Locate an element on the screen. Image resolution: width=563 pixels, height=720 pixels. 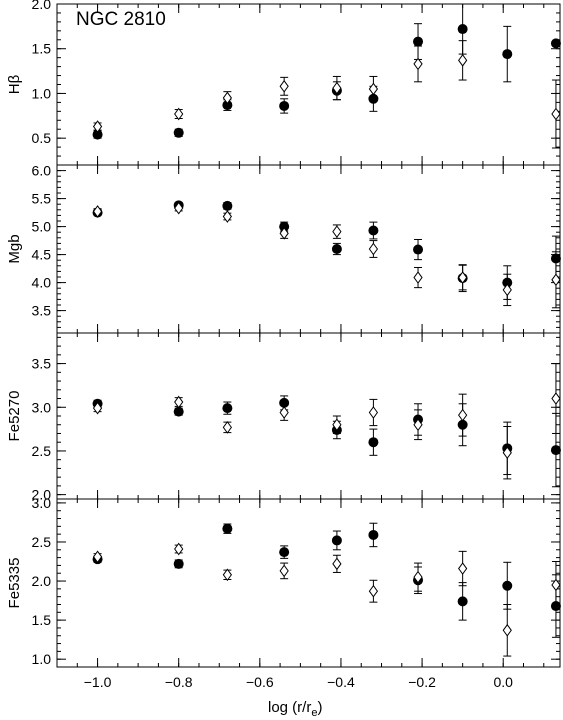
y-tick-label: 5.5 is located at coordinates (42, 199).